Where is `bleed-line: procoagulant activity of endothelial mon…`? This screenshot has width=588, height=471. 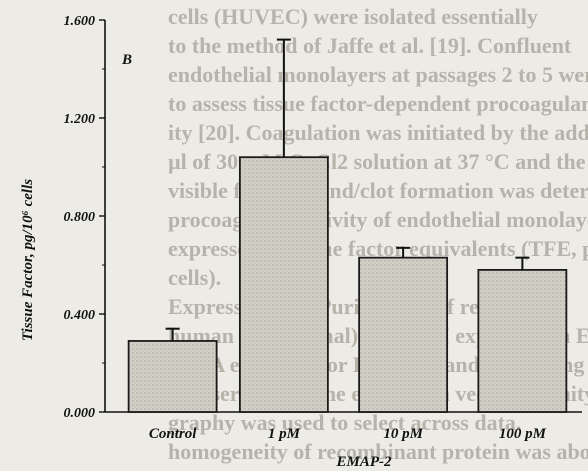
bleed-line: procoagulant activity of endothelial mon… is located at coordinates (378, 219).